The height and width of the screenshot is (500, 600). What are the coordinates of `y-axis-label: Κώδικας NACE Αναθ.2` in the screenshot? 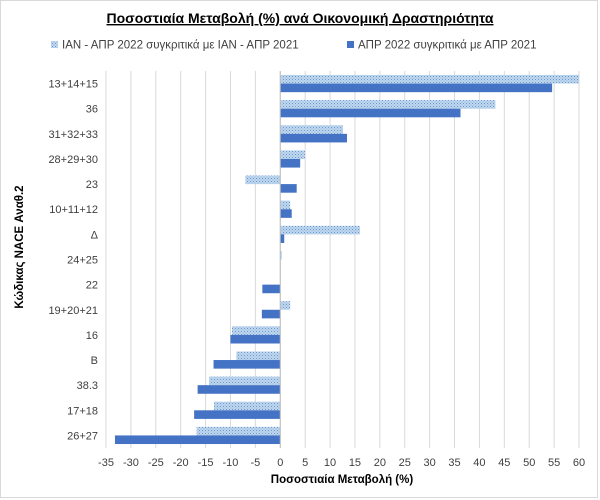 It's located at (20, 246).